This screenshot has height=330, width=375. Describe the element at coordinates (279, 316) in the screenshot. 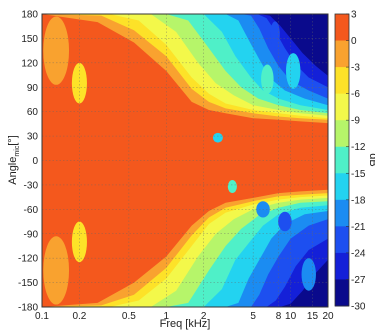

I see `x-tick-label: 8` at that location.